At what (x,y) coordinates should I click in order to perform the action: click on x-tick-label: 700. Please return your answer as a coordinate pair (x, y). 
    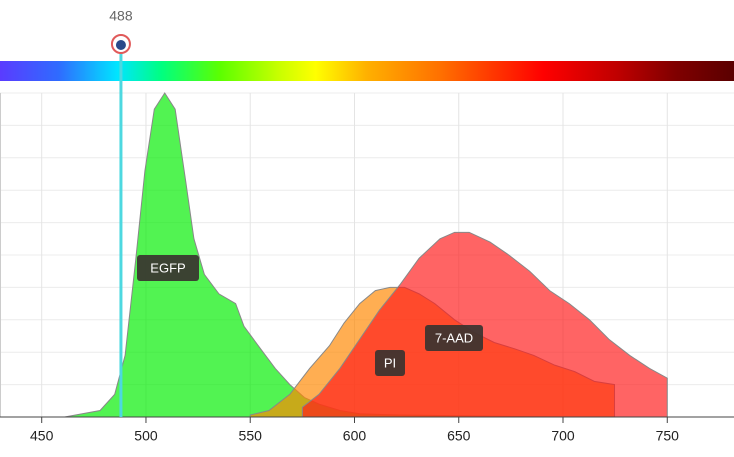
    Looking at the image, I should click on (563, 436).